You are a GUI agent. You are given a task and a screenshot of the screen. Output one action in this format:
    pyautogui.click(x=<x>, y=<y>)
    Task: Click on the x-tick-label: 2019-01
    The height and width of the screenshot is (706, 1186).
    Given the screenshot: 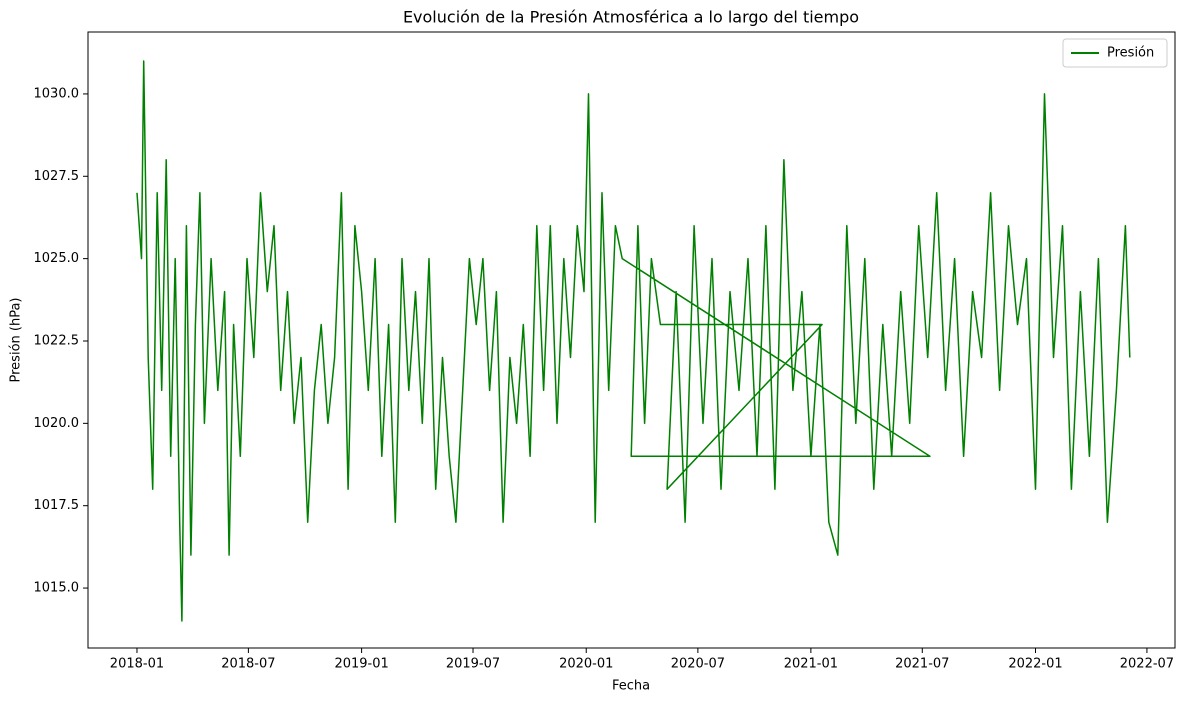 What is the action you would take?
    pyautogui.click(x=361, y=664)
    